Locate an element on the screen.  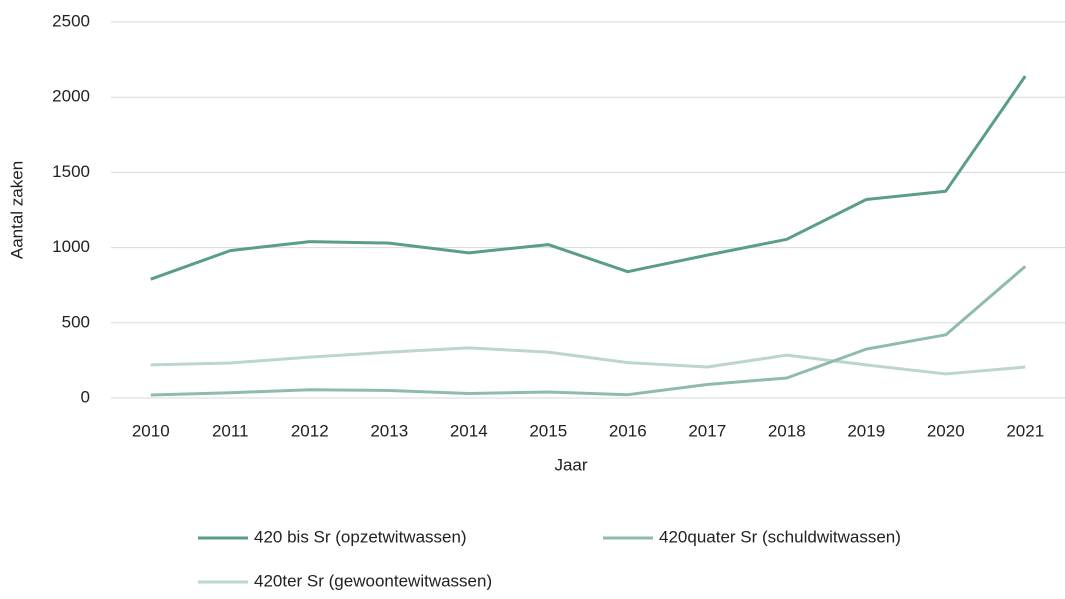
legend-label: 420 bis Sr (opzetwitwassen) is located at coordinates (360, 536).